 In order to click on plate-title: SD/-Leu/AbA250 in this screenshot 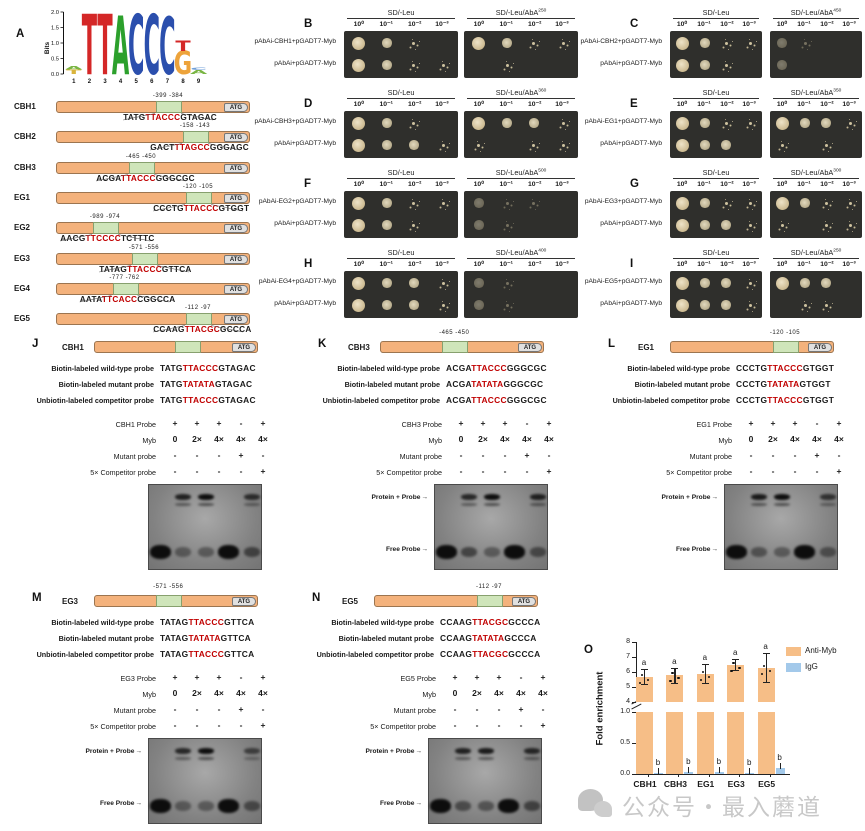, I will do `click(816, 253)`.